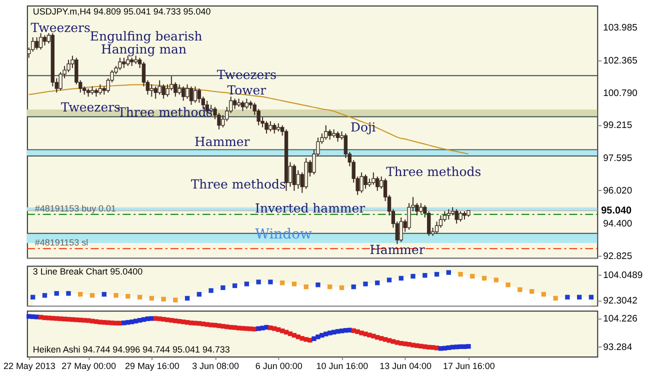  Describe the element at coordinates (617, 126) in the screenshot. I see `y-tick-label: 99.215` at that location.